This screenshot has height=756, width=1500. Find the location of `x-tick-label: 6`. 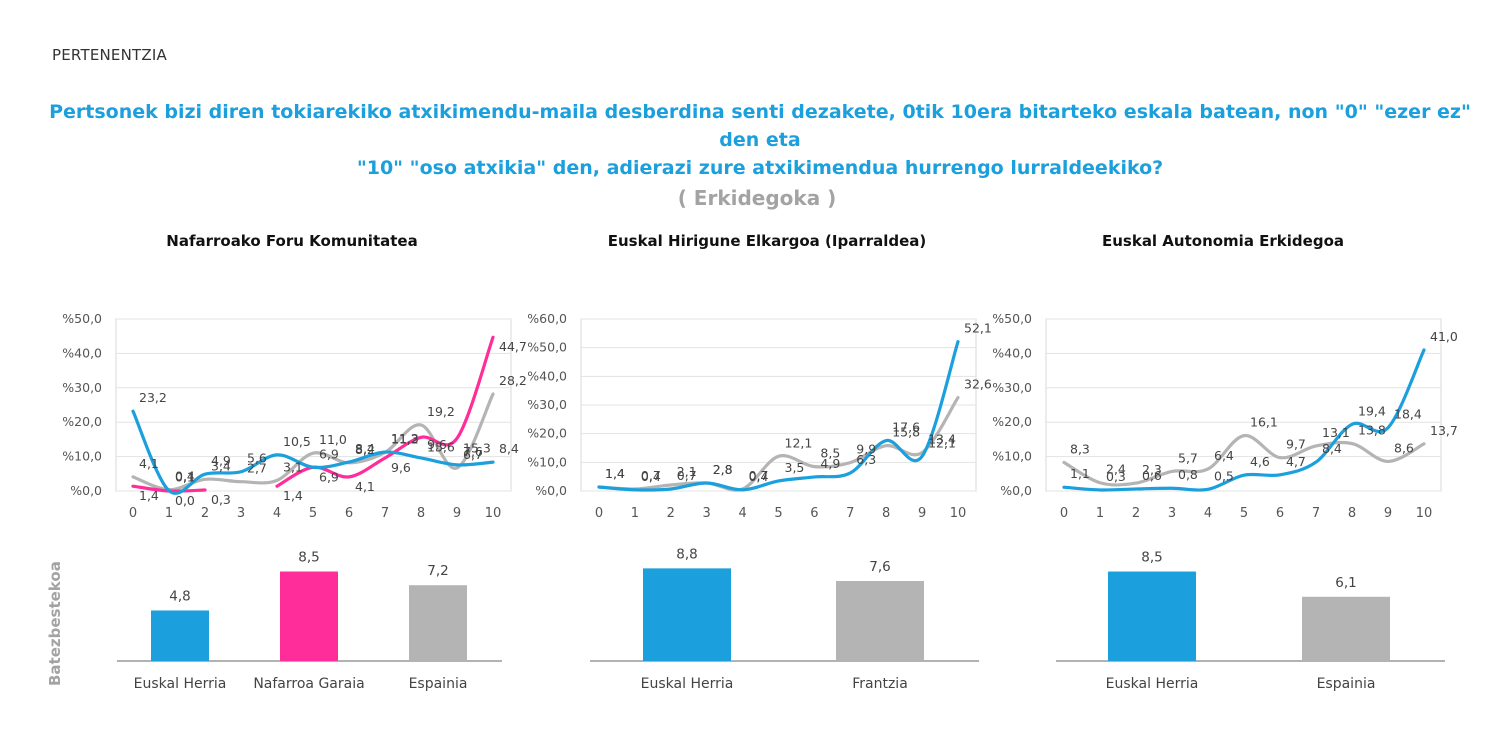

x-tick-label: 6 is located at coordinates (814, 513).